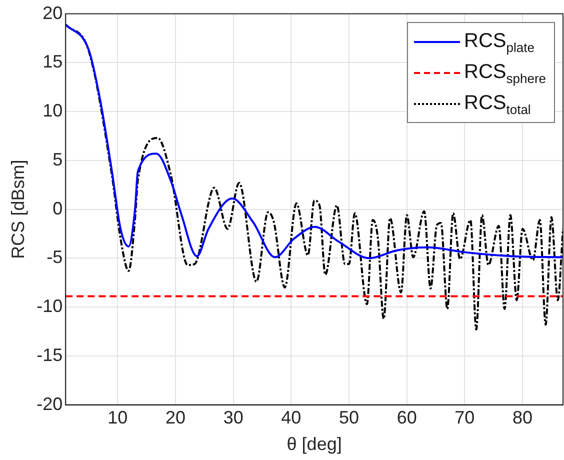 This screenshot has width=564, height=460. I want to click on y-tick-label: 10, so click(52, 110).